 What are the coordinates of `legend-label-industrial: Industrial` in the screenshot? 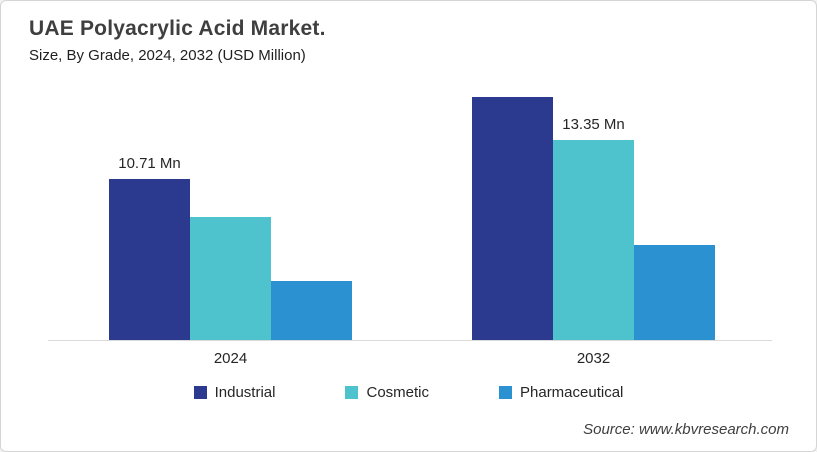 It's located at (245, 392).